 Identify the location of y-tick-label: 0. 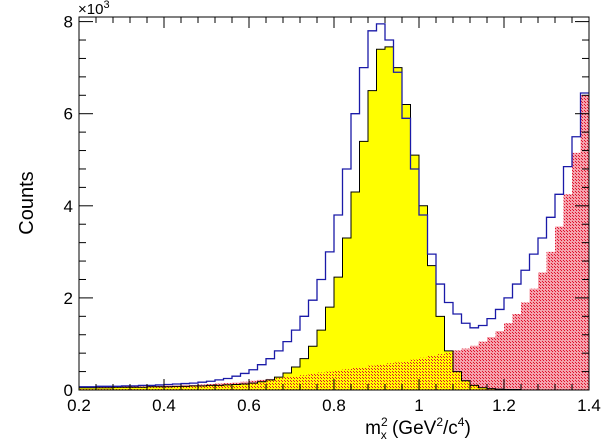
(68, 390).